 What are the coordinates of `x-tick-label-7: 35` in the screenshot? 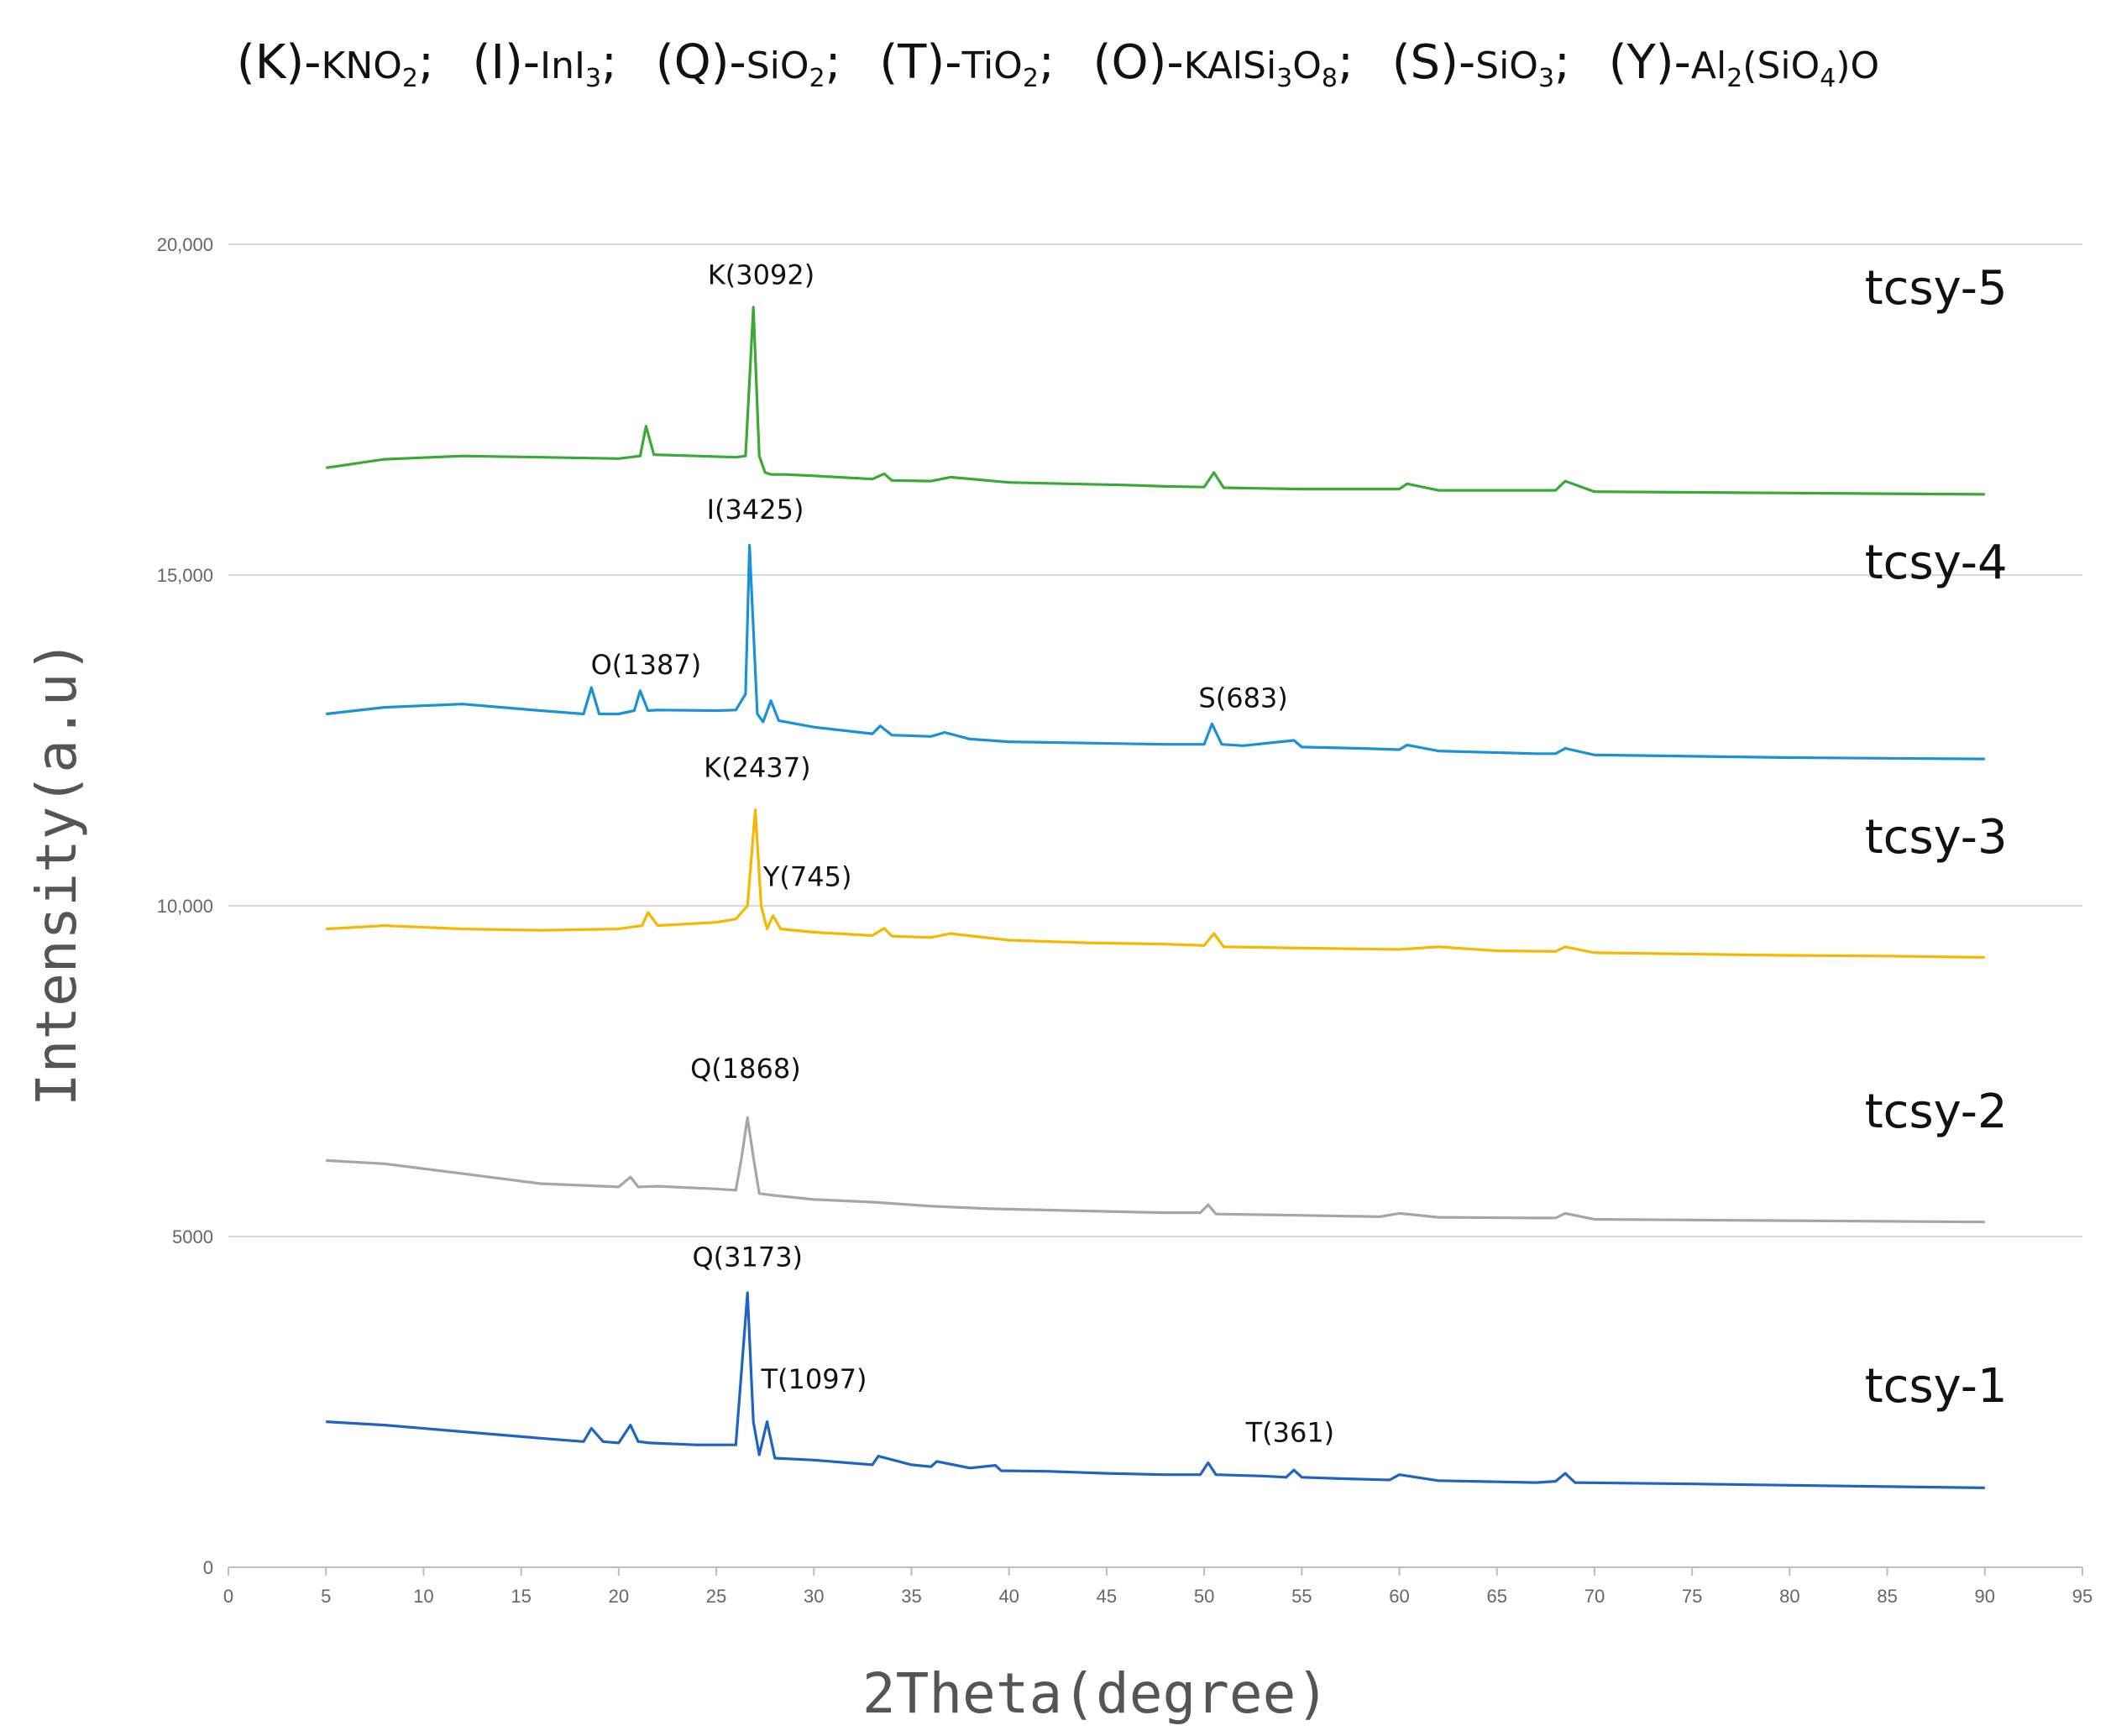 It's located at (911, 1596).